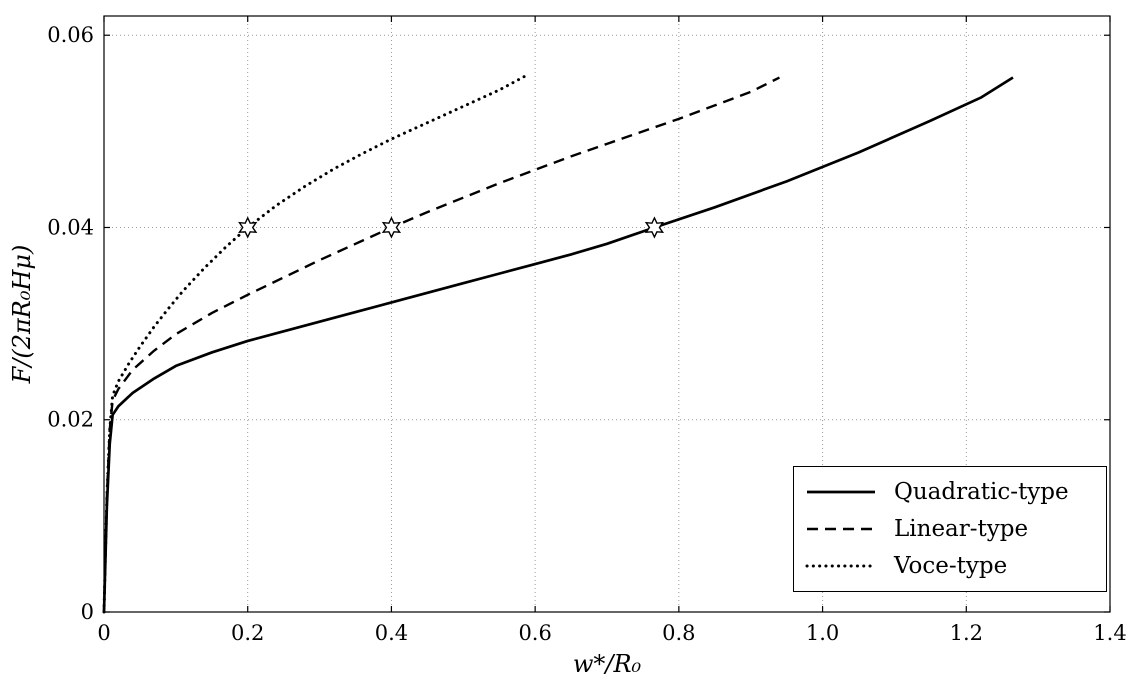 This screenshot has width=1140, height=688. I want to click on legend-item-quadratic: Quadratic-type, so click(951, 492).